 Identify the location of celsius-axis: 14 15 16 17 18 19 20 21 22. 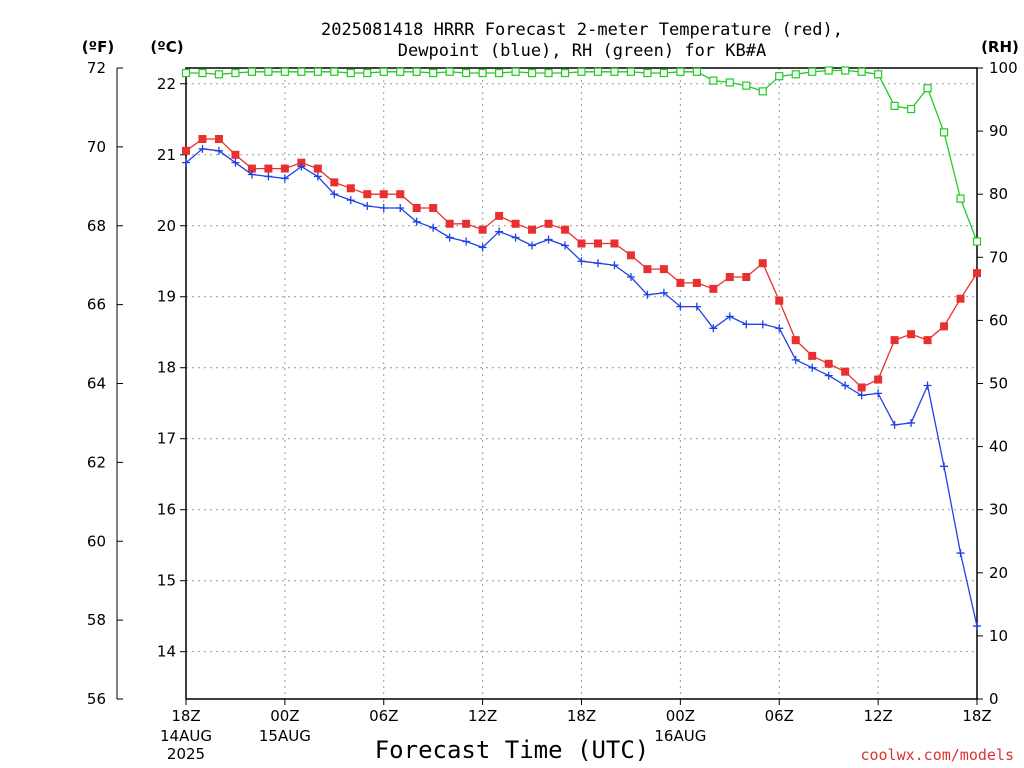
(171, 368).